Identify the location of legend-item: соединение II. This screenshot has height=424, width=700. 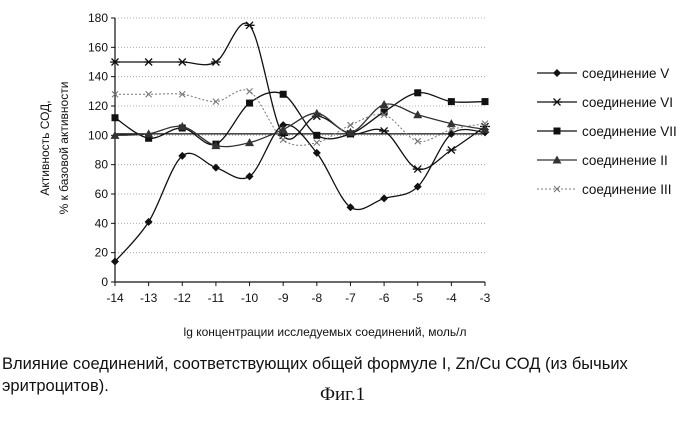
(602, 160).